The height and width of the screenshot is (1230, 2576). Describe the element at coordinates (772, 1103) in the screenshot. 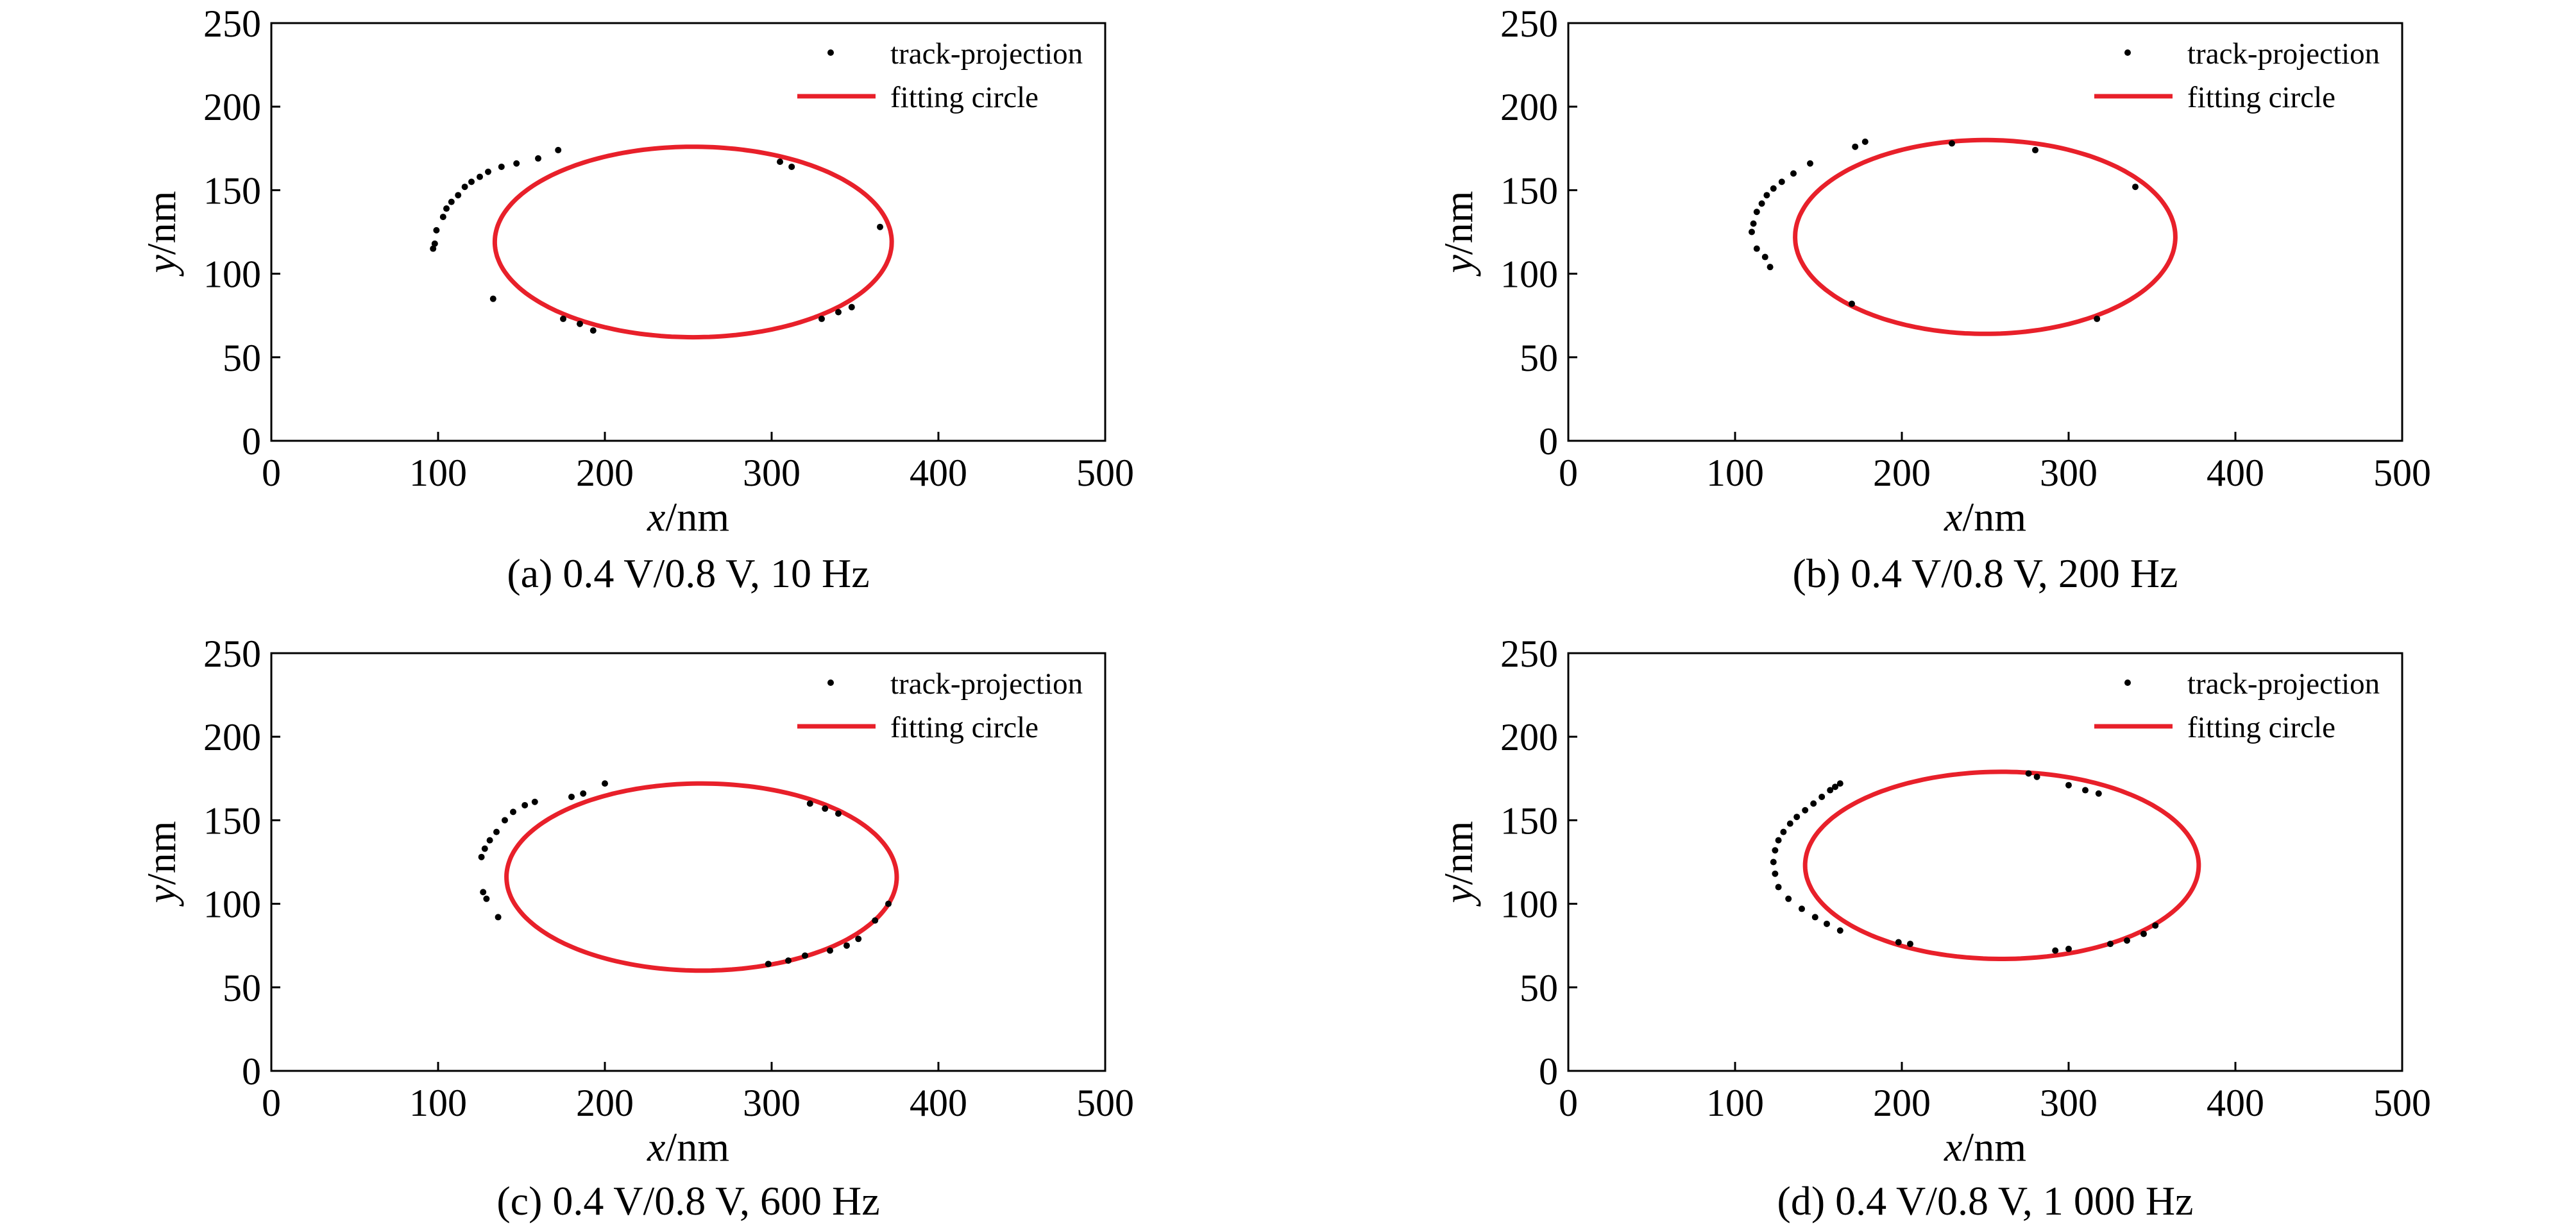

I see `x-tick-label: 300` at that location.